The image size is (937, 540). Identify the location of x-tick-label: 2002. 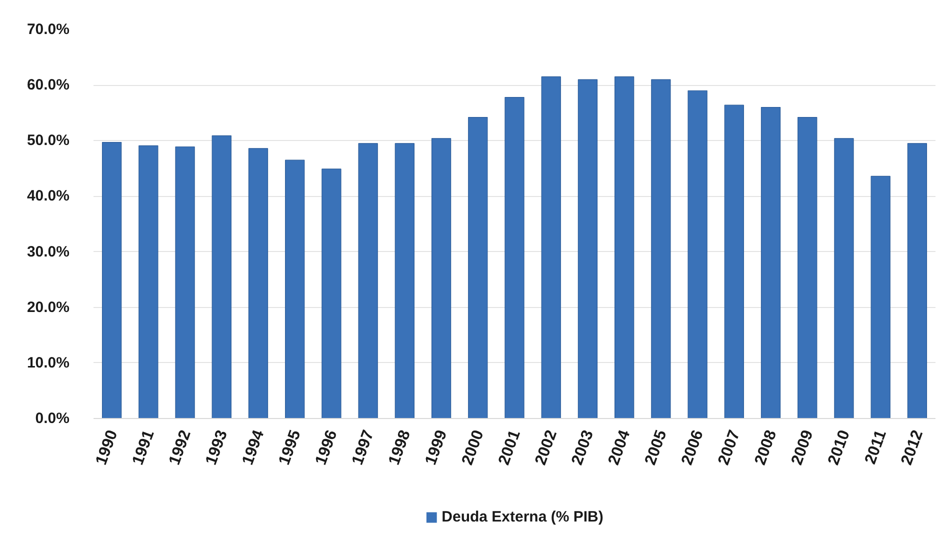
(546, 448).